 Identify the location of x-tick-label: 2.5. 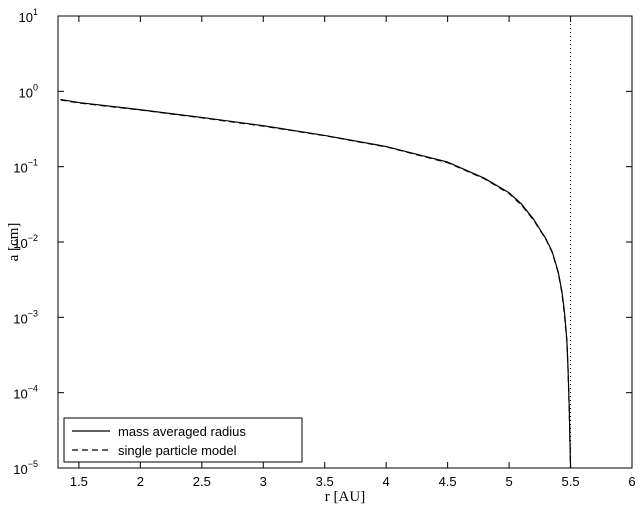
(202, 481).